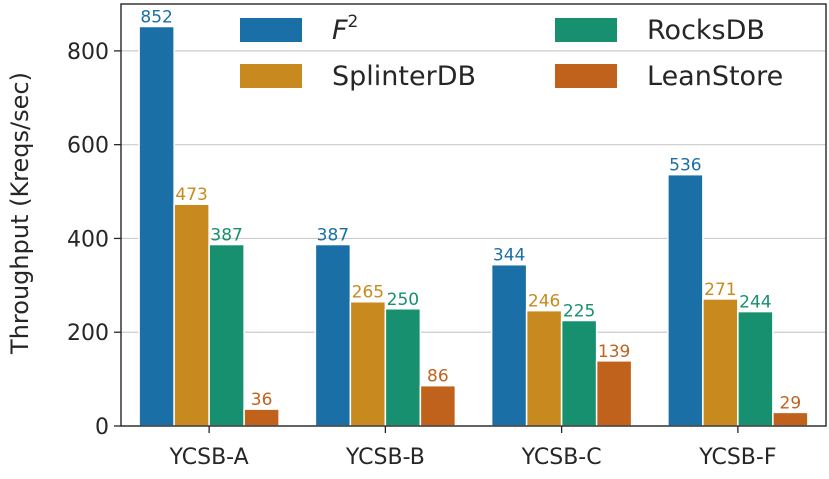 The width and height of the screenshot is (829, 479). What do you see at coordinates (706, 30) in the screenshot?
I see `legend-label-rocksdb: RocksDB` at bounding box center [706, 30].